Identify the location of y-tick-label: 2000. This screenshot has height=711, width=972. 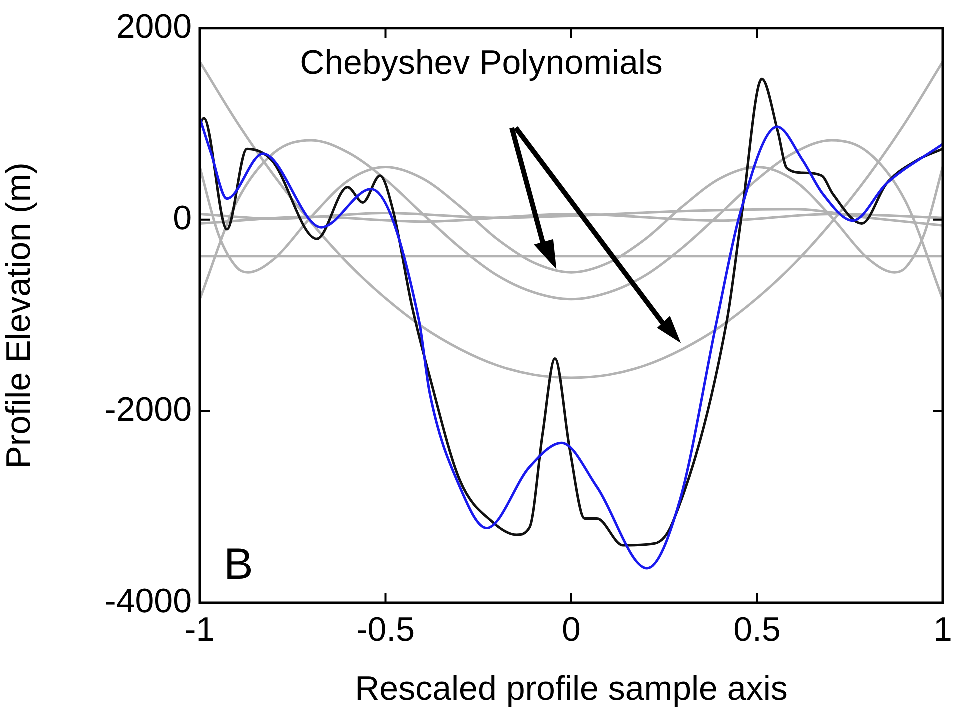
(154, 27).